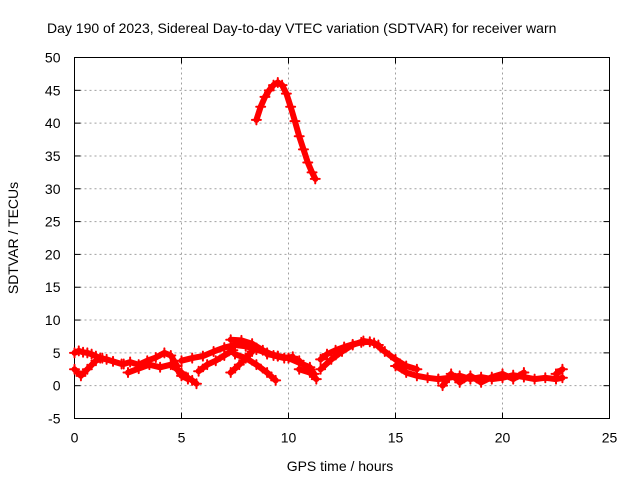 This screenshot has width=640, height=480. Describe the element at coordinates (57, 353) in the screenshot. I see `y-tick-label-2: 5` at that location.